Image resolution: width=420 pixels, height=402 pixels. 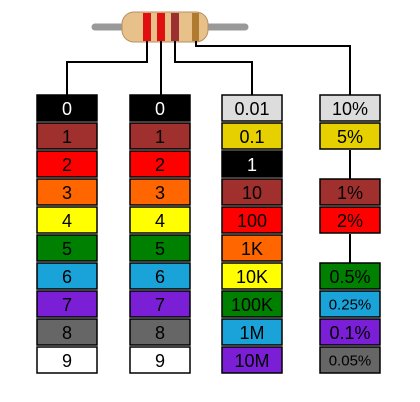 I want to click on code-label: 10M, so click(x=251, y=361).